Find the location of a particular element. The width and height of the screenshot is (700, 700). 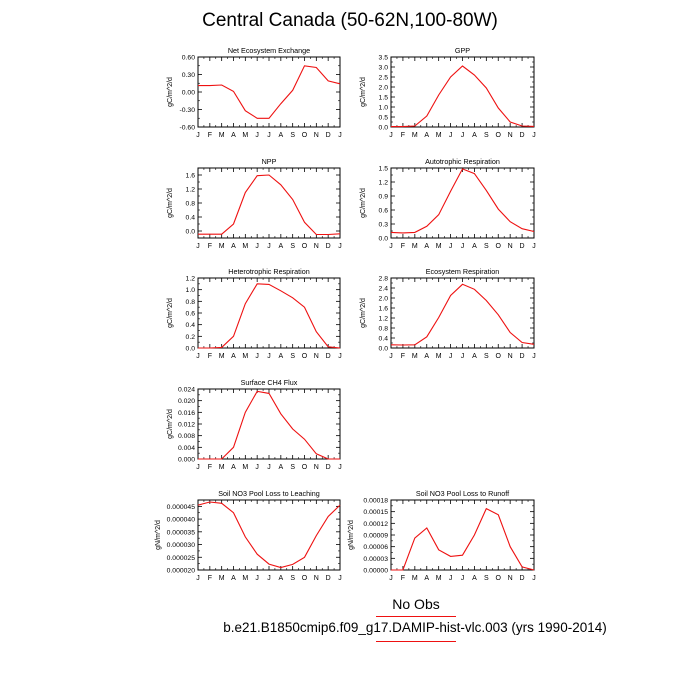

legend-line-case is located at coordinates (416, 641).